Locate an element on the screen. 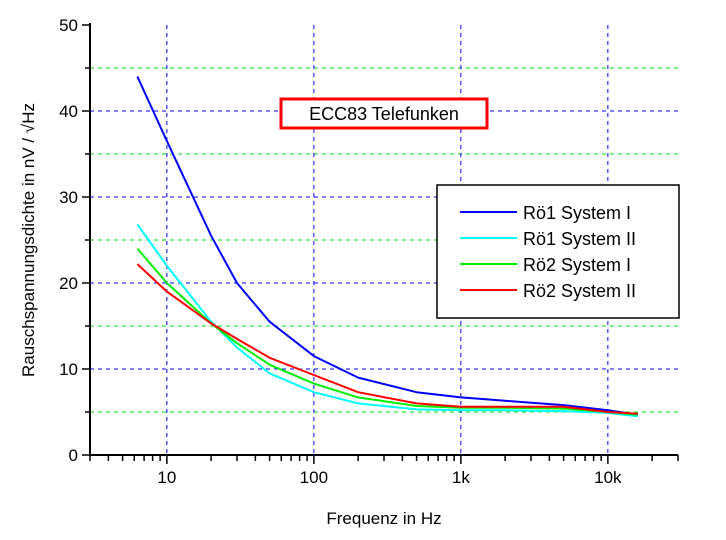  y-tick-label: 10 is located at coordinates (68, 369).